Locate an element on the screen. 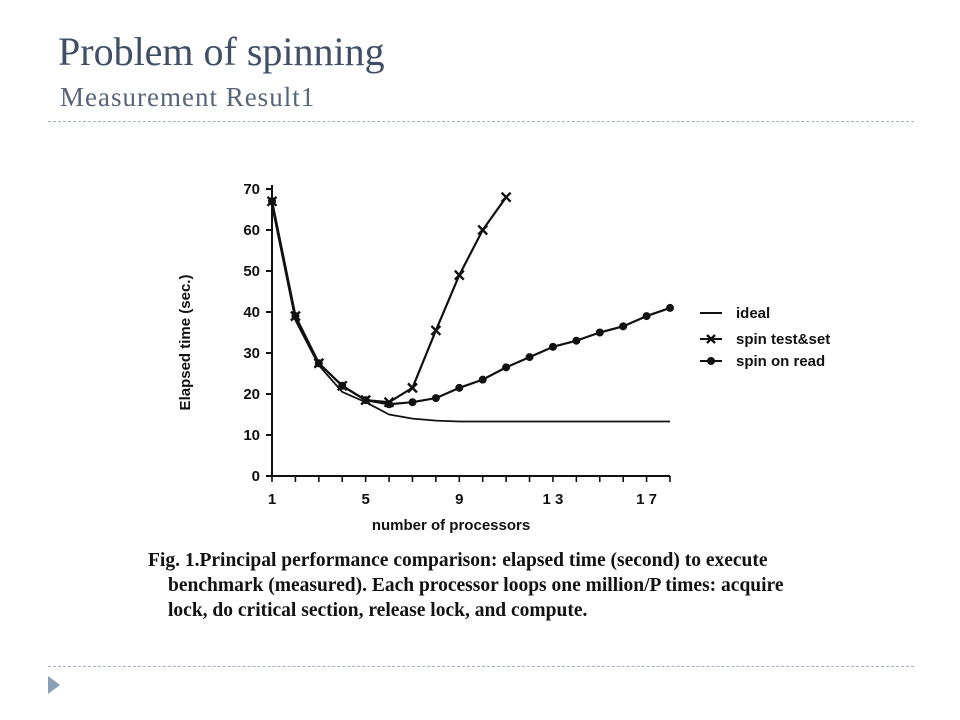  x-tick-label: 5 is located at coordinates (365, 499).